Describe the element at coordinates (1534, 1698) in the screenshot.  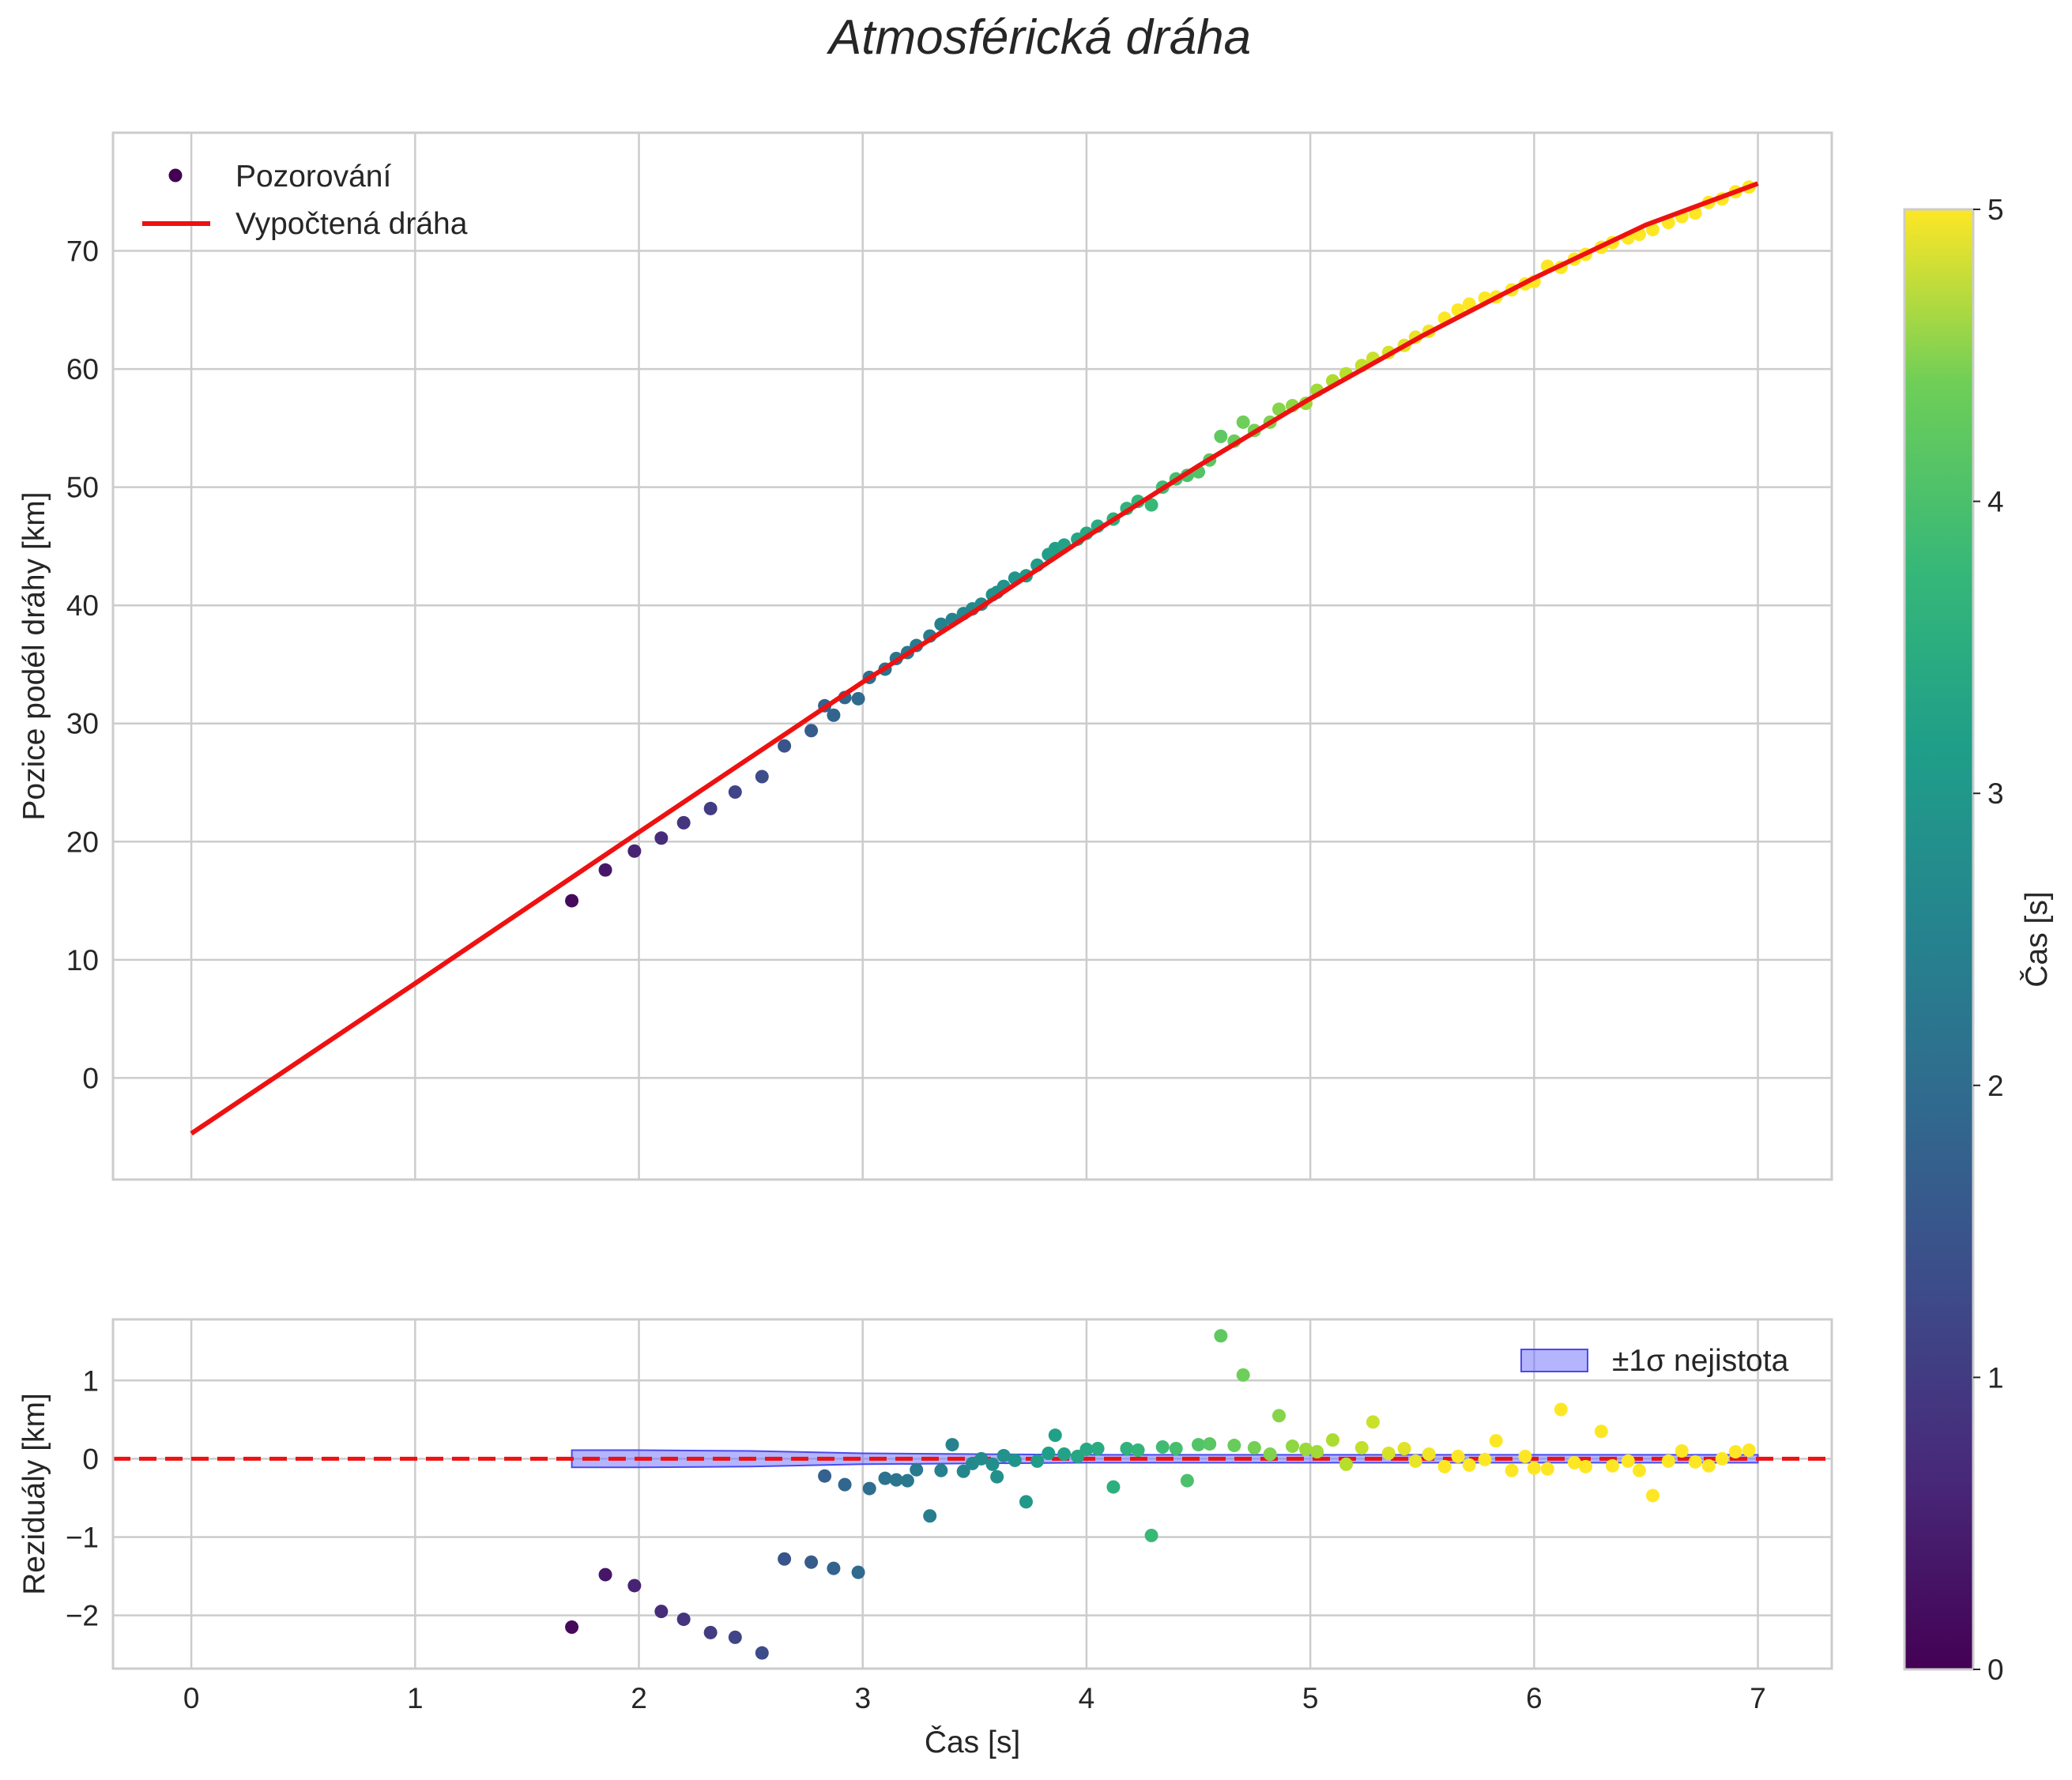
I see `x-tick-label: 6` at that location.